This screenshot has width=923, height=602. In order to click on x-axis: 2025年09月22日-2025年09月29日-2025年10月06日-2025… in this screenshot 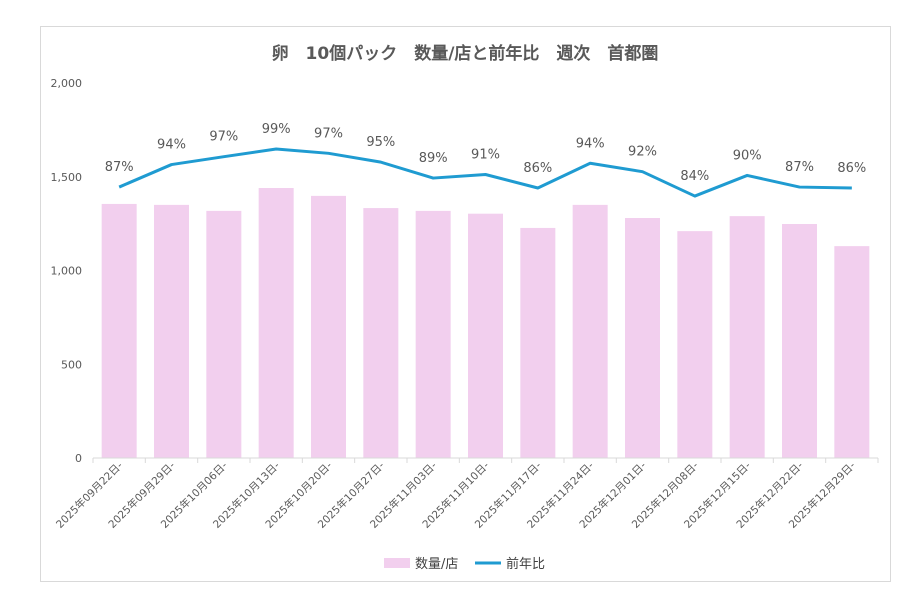, I will do `click(466, 494)`.